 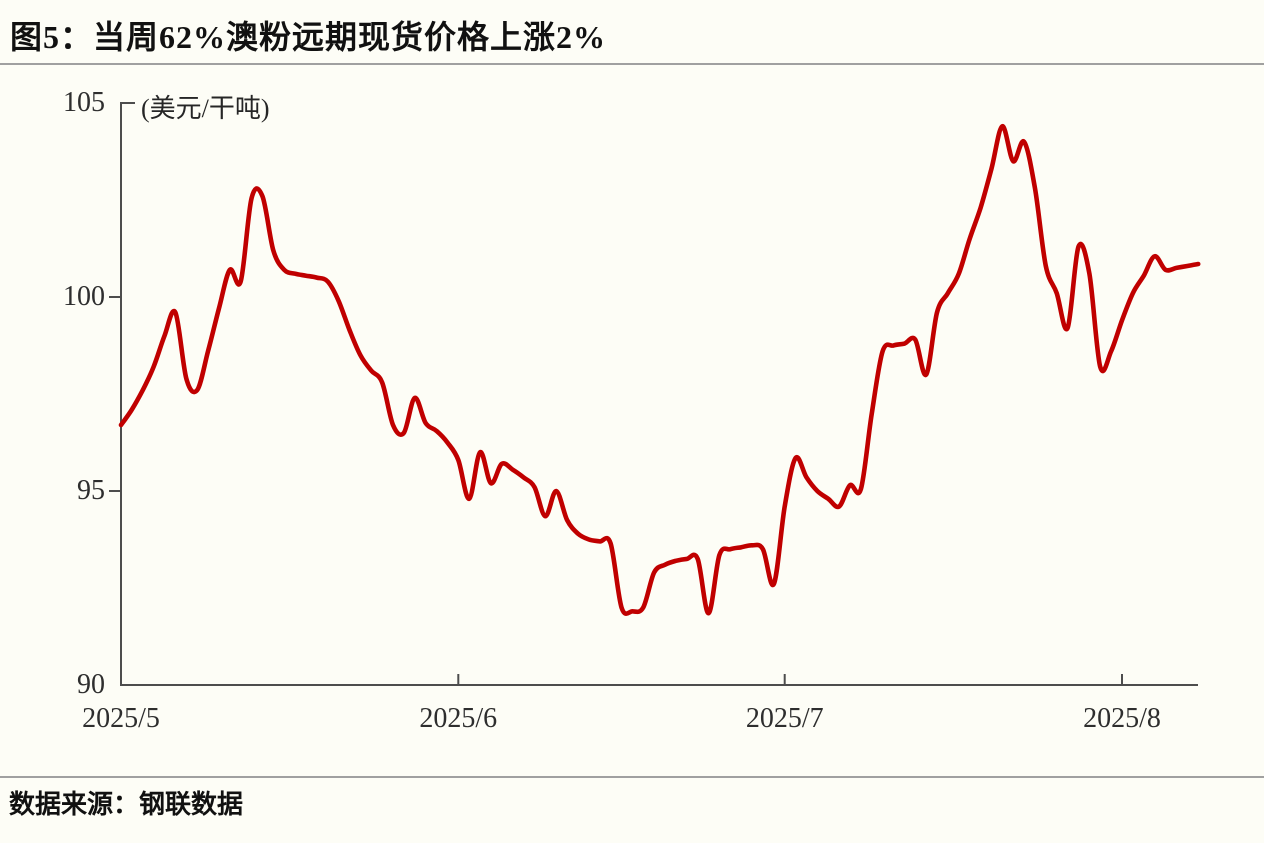 What do you see at coordinates (632, 777) in the screenshot?
I see `bottom-divider` at bounding box center [632, 777].